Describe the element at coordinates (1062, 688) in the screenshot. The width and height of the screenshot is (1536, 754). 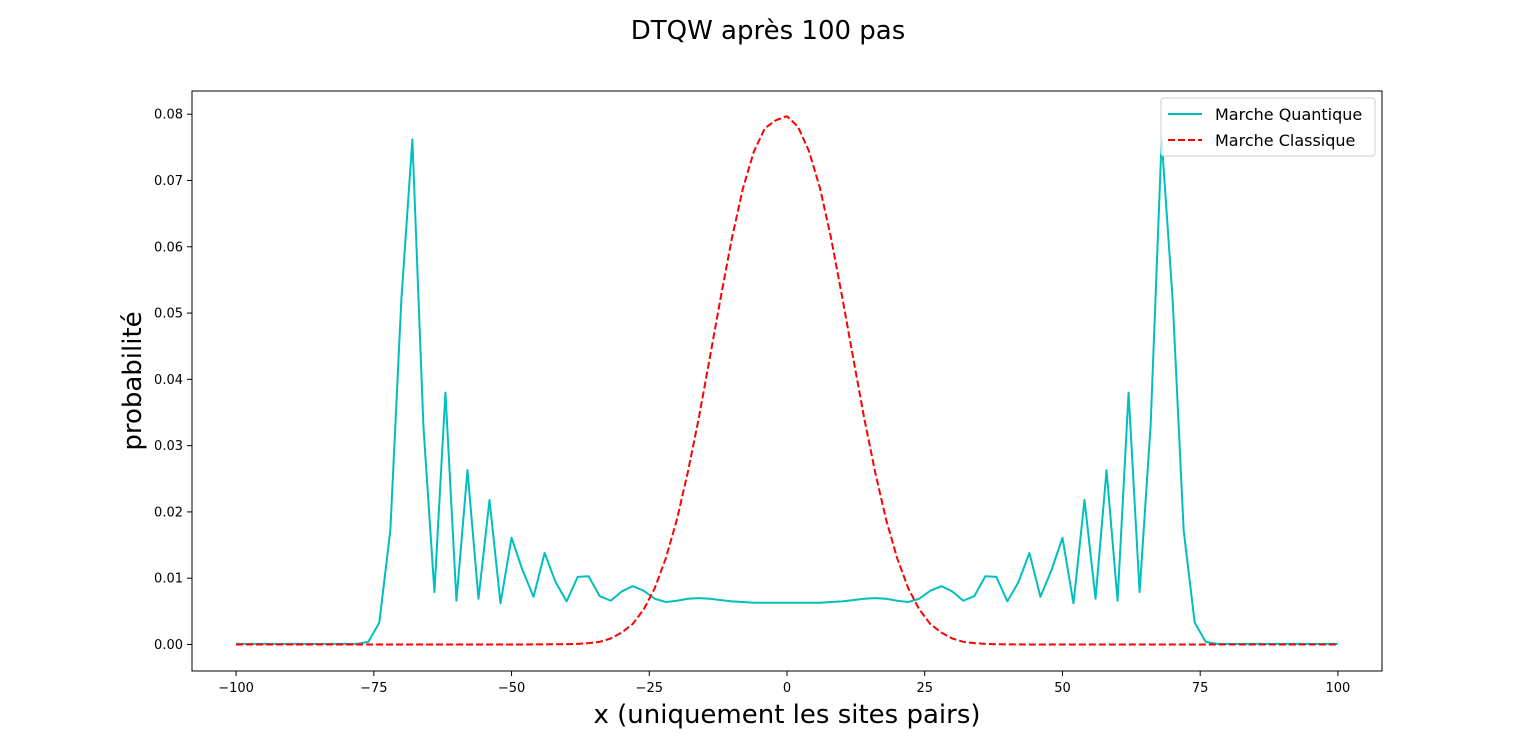
I see `x-tick-label: 50` at that location.